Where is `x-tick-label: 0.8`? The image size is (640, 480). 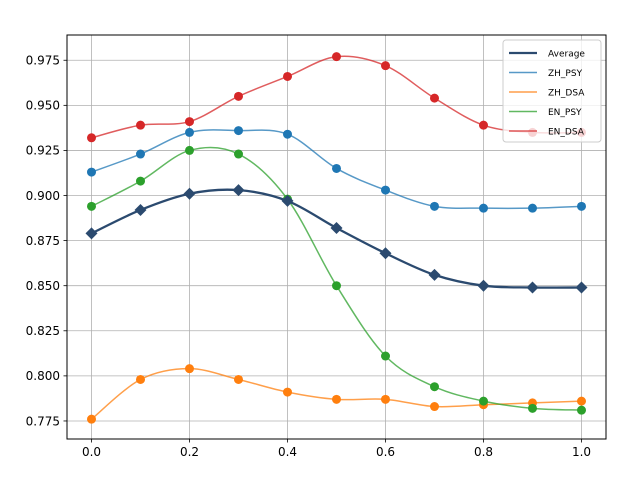
x-tick-label: 0.8 is located at coordinates (483, 452).